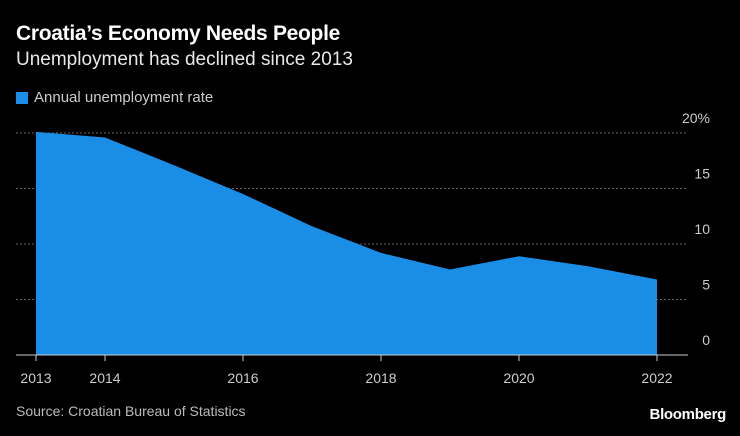  What do you see at coordinates (131, 411) in the screenshot?
I see `source-note: Source: Croatian Bureau of Statistics` at bounding box center [131, 411].